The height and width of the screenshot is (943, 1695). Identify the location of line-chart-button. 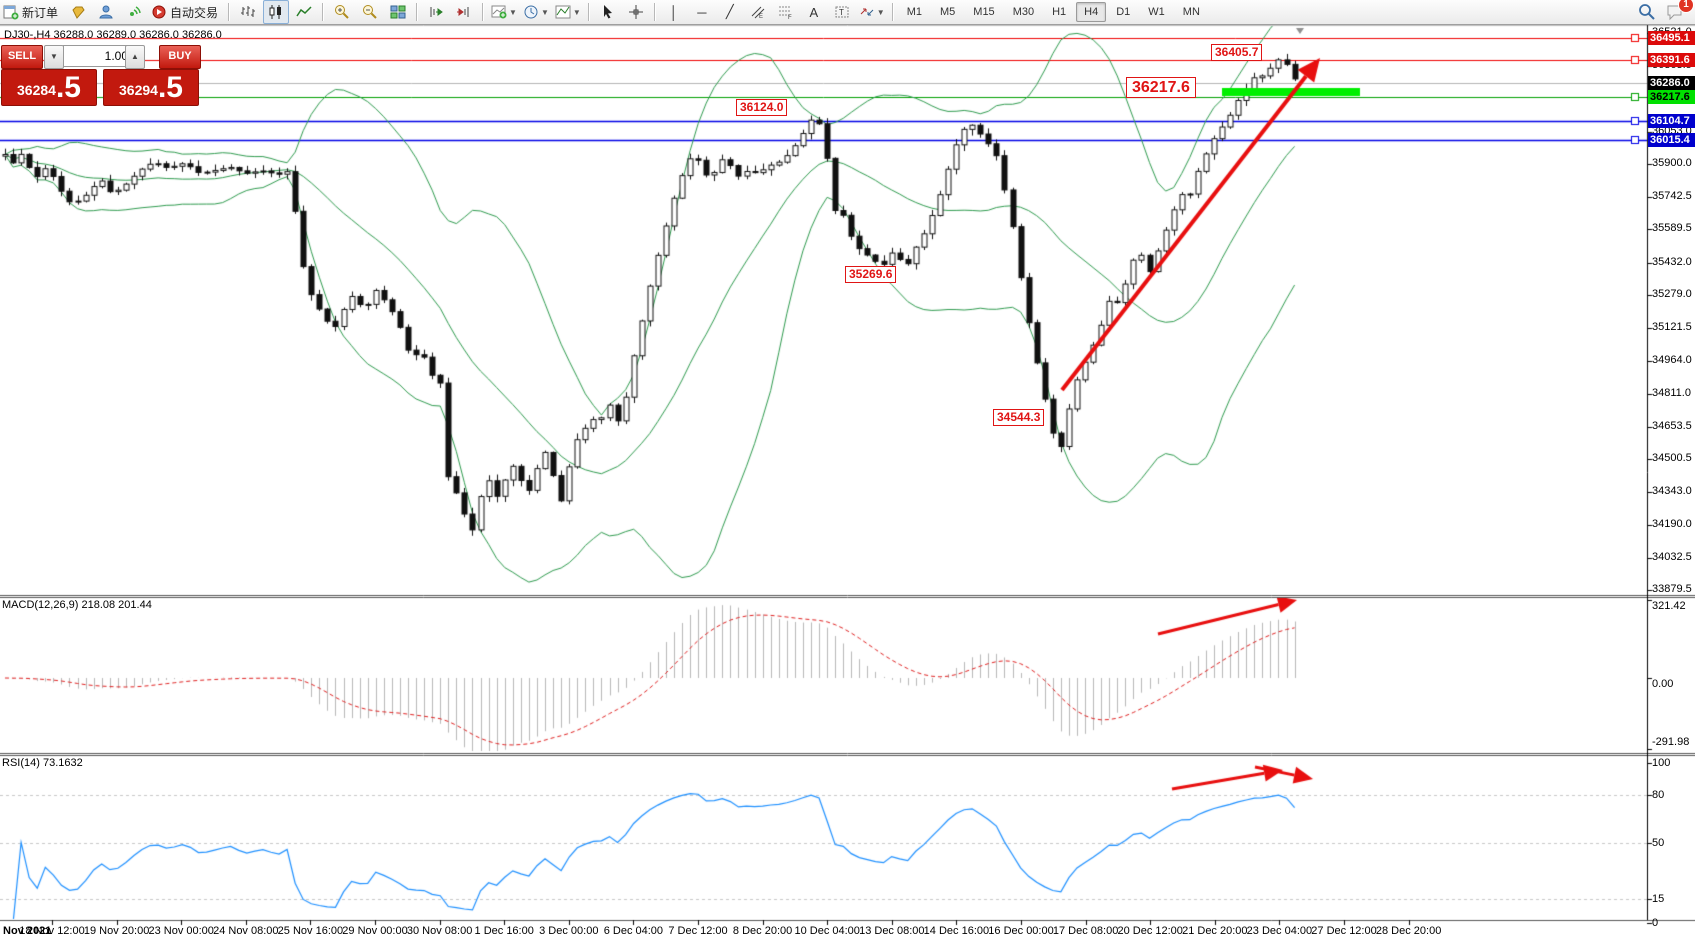
(304, 12).